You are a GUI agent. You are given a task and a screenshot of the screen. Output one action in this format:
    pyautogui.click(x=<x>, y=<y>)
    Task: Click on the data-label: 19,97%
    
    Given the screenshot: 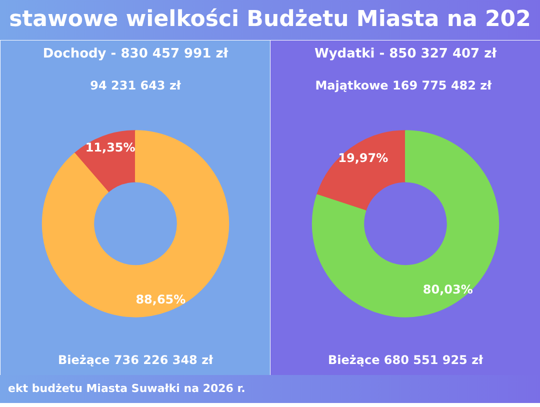 What is the action you would take?
    pyautogui.click(x=363, y=158)
    